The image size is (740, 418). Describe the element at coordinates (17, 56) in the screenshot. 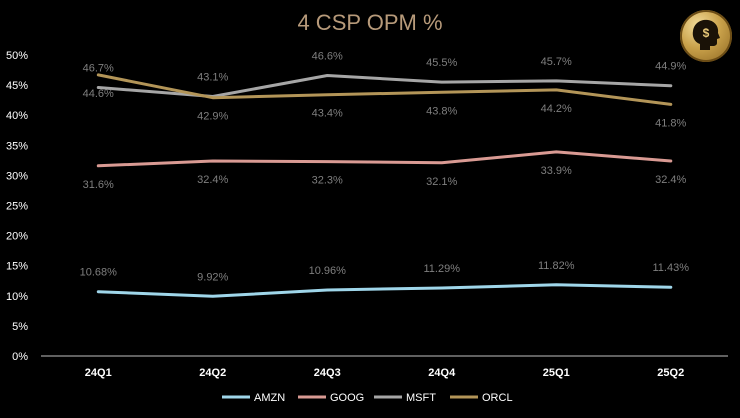

I see `y-tick-label: 50%` at that location.